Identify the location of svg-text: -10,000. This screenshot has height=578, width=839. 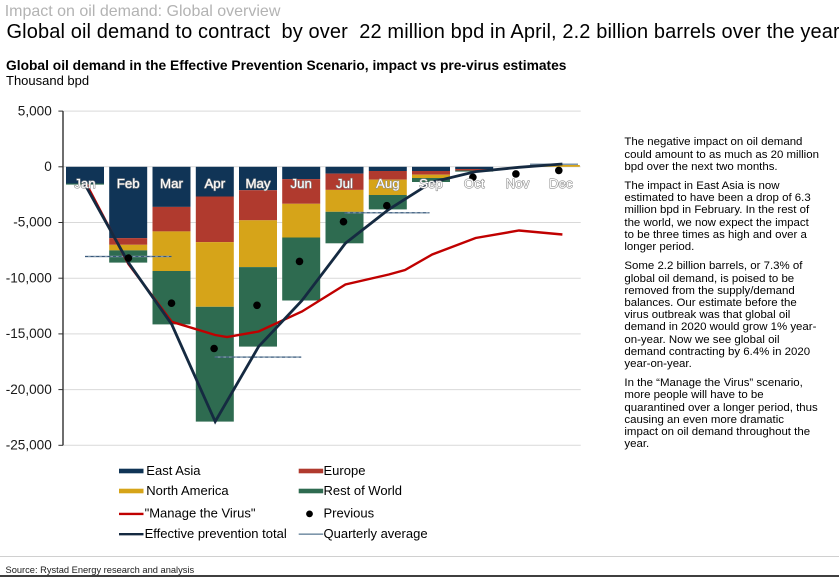
(29, 277).